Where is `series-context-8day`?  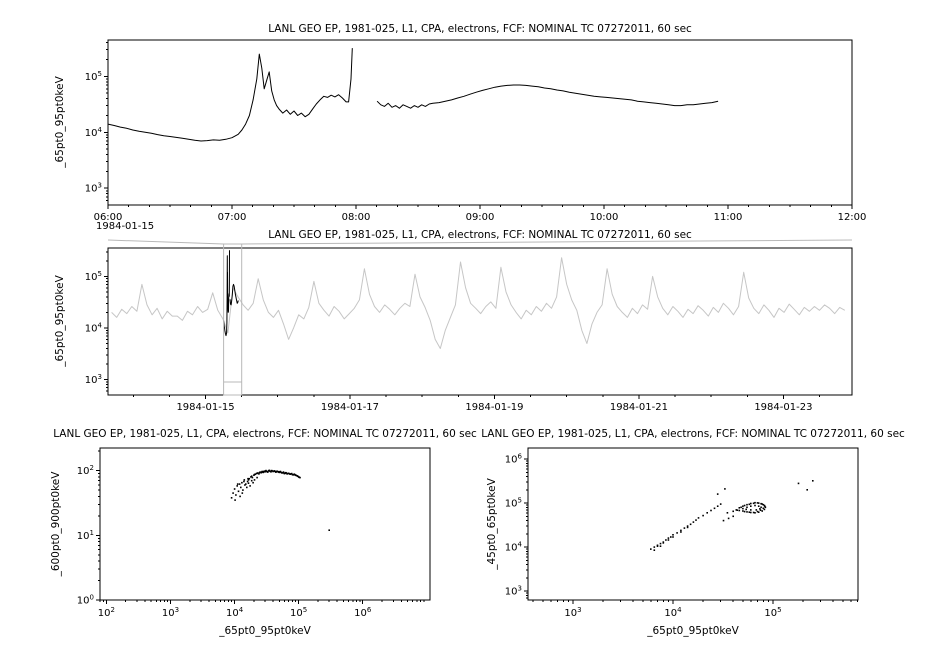 series-context-8day is located at coordinates (478, 303).